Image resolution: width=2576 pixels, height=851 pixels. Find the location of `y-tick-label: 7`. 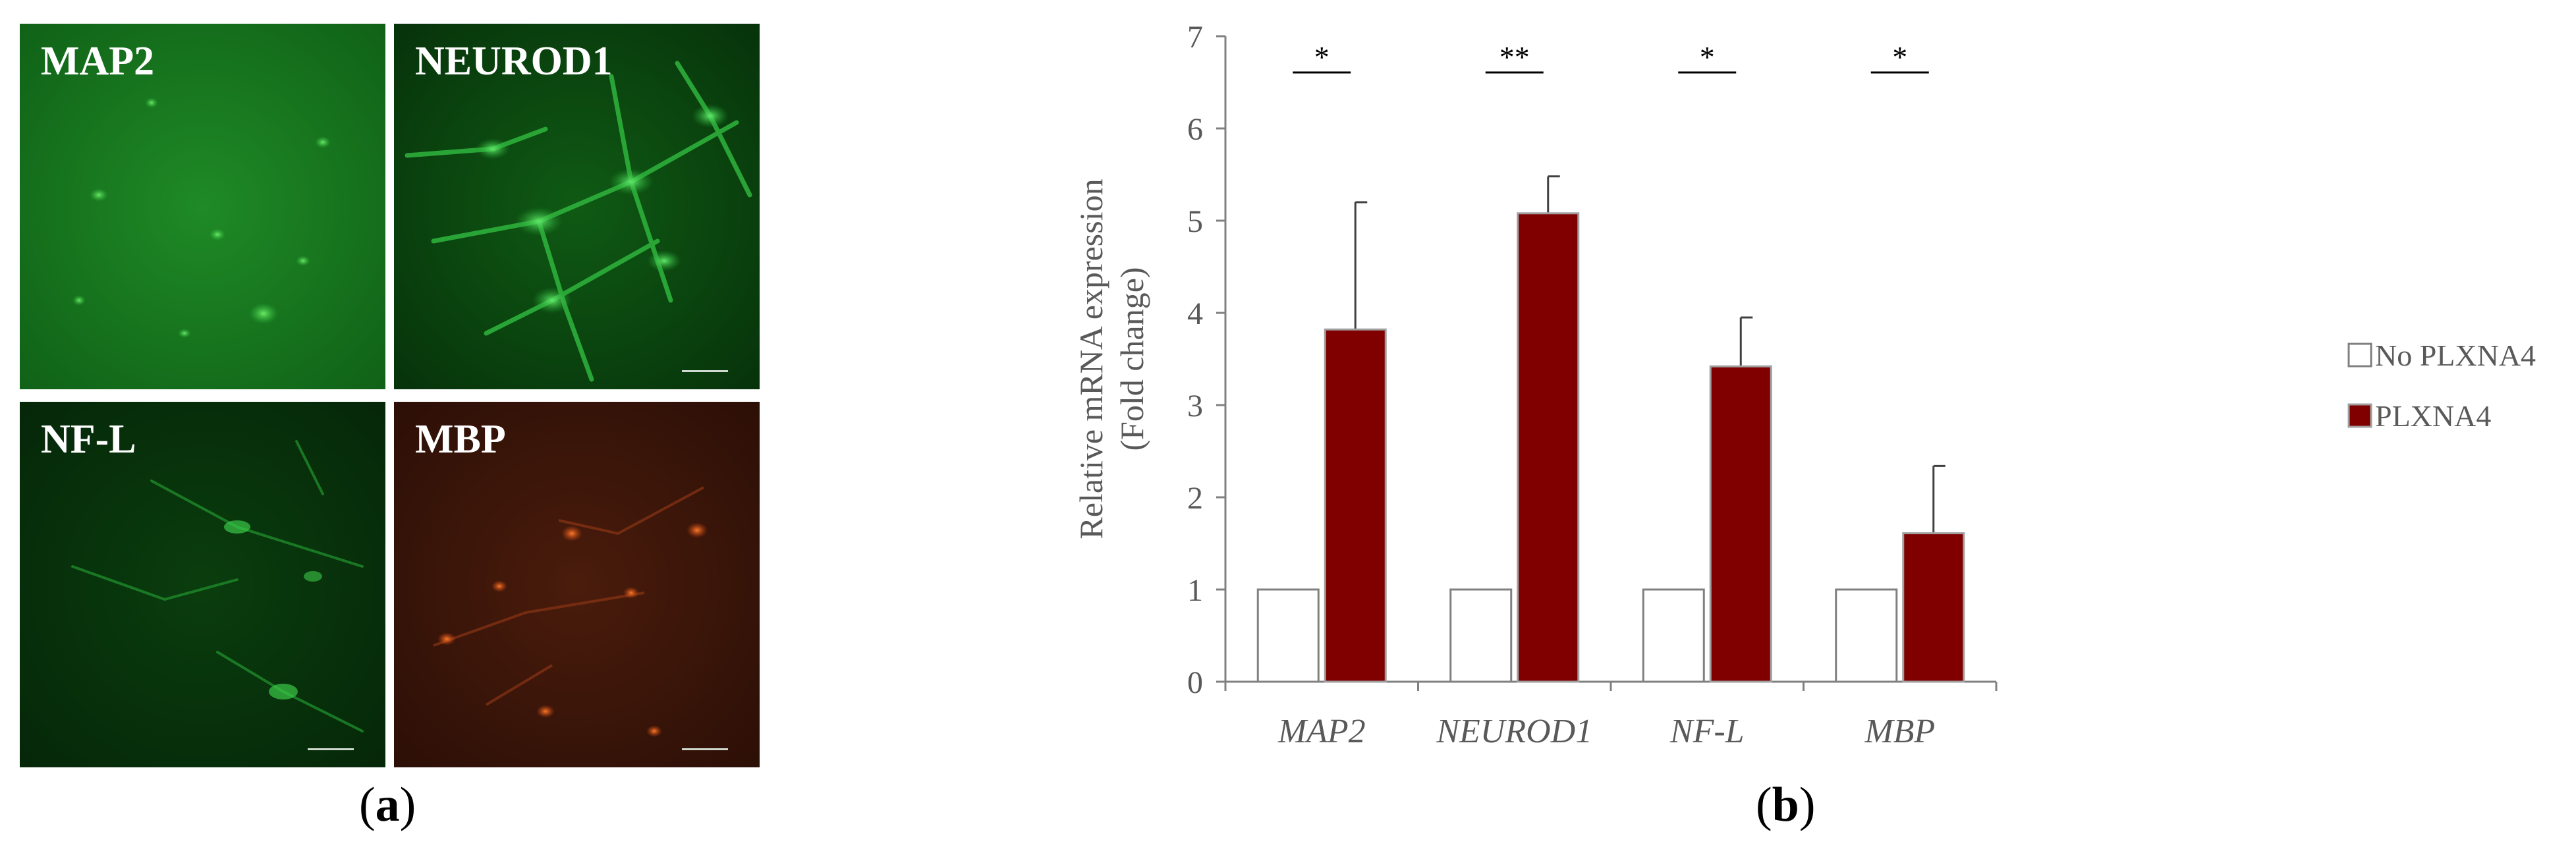

y-tick-label: 7 is located at coordinates (1195, 37).